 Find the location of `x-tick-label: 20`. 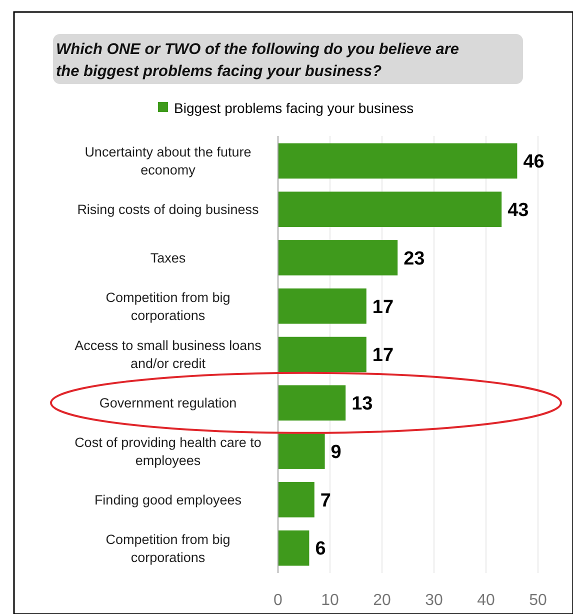

x-tick-label: 20 is located at coordinates (382, 600).